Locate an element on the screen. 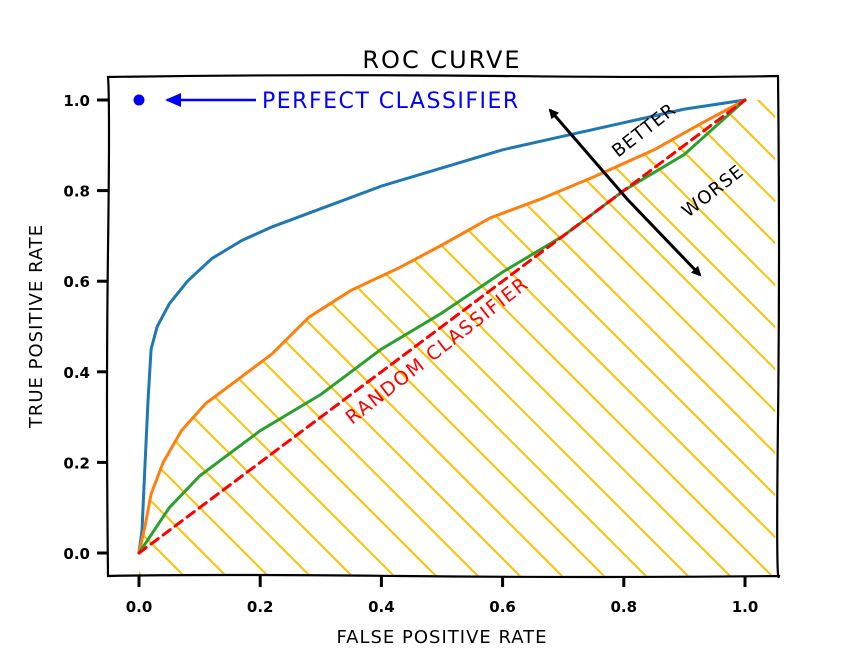 The width and height of the screenshot is (864, 648). y-tick-label: 0.8 is located at coordinates (76, 192).